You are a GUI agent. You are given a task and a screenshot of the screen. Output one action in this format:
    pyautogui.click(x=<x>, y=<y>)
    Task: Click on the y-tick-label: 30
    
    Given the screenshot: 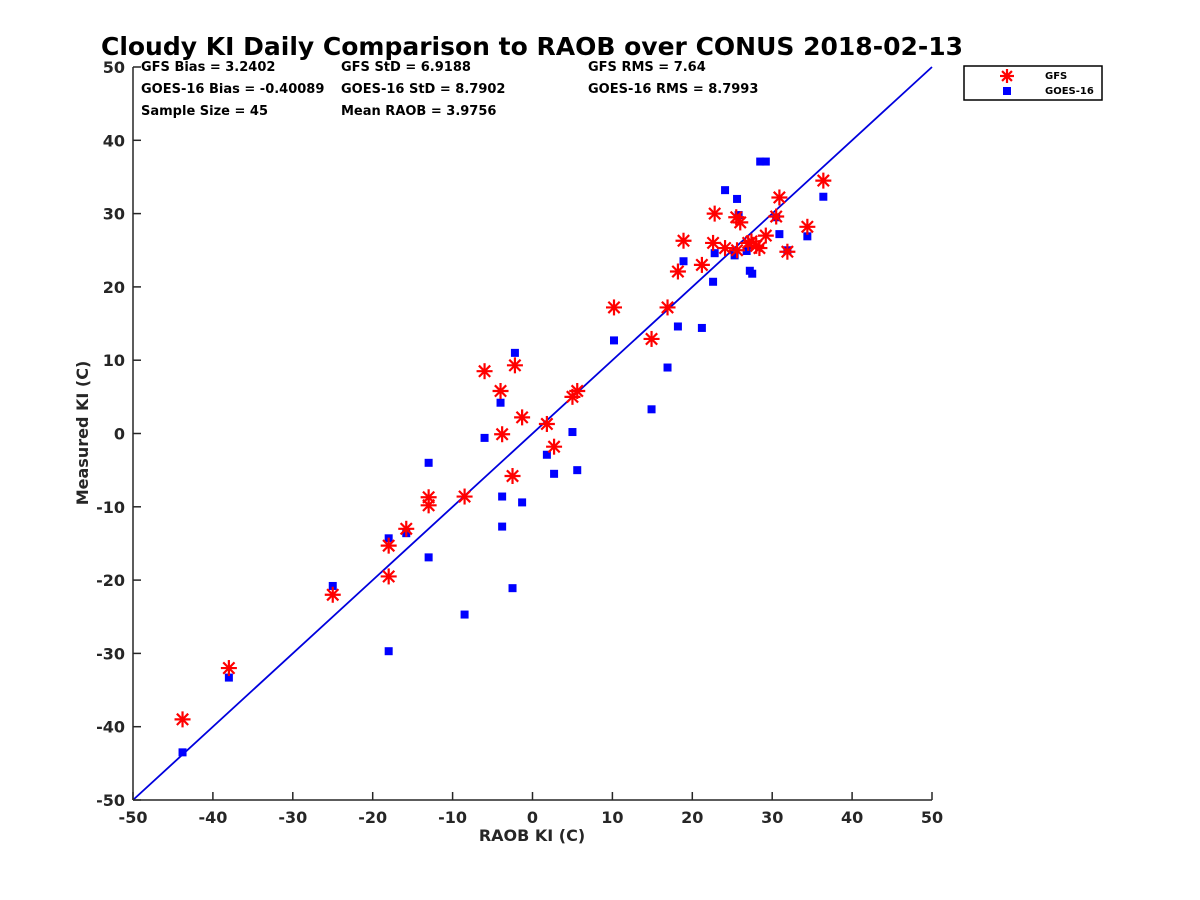 What is the action you would take?
    pyautogui.click(x=114, y=214)
    